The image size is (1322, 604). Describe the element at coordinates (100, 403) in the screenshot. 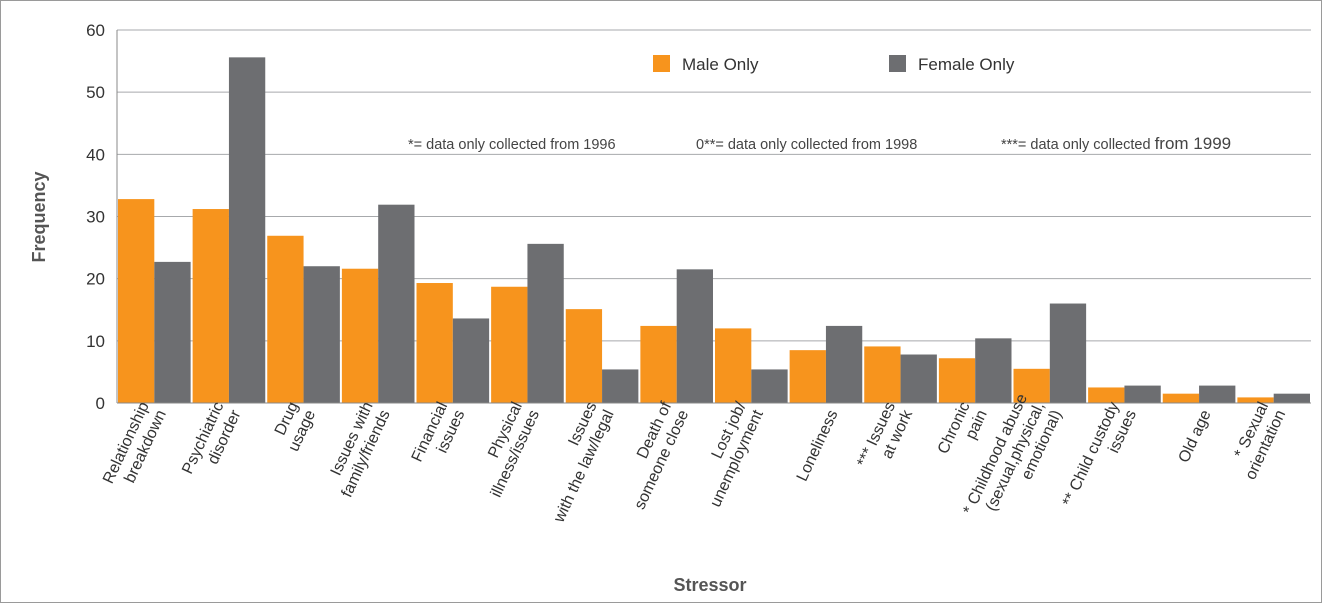

I see `y-tick-label: 0` at that location.